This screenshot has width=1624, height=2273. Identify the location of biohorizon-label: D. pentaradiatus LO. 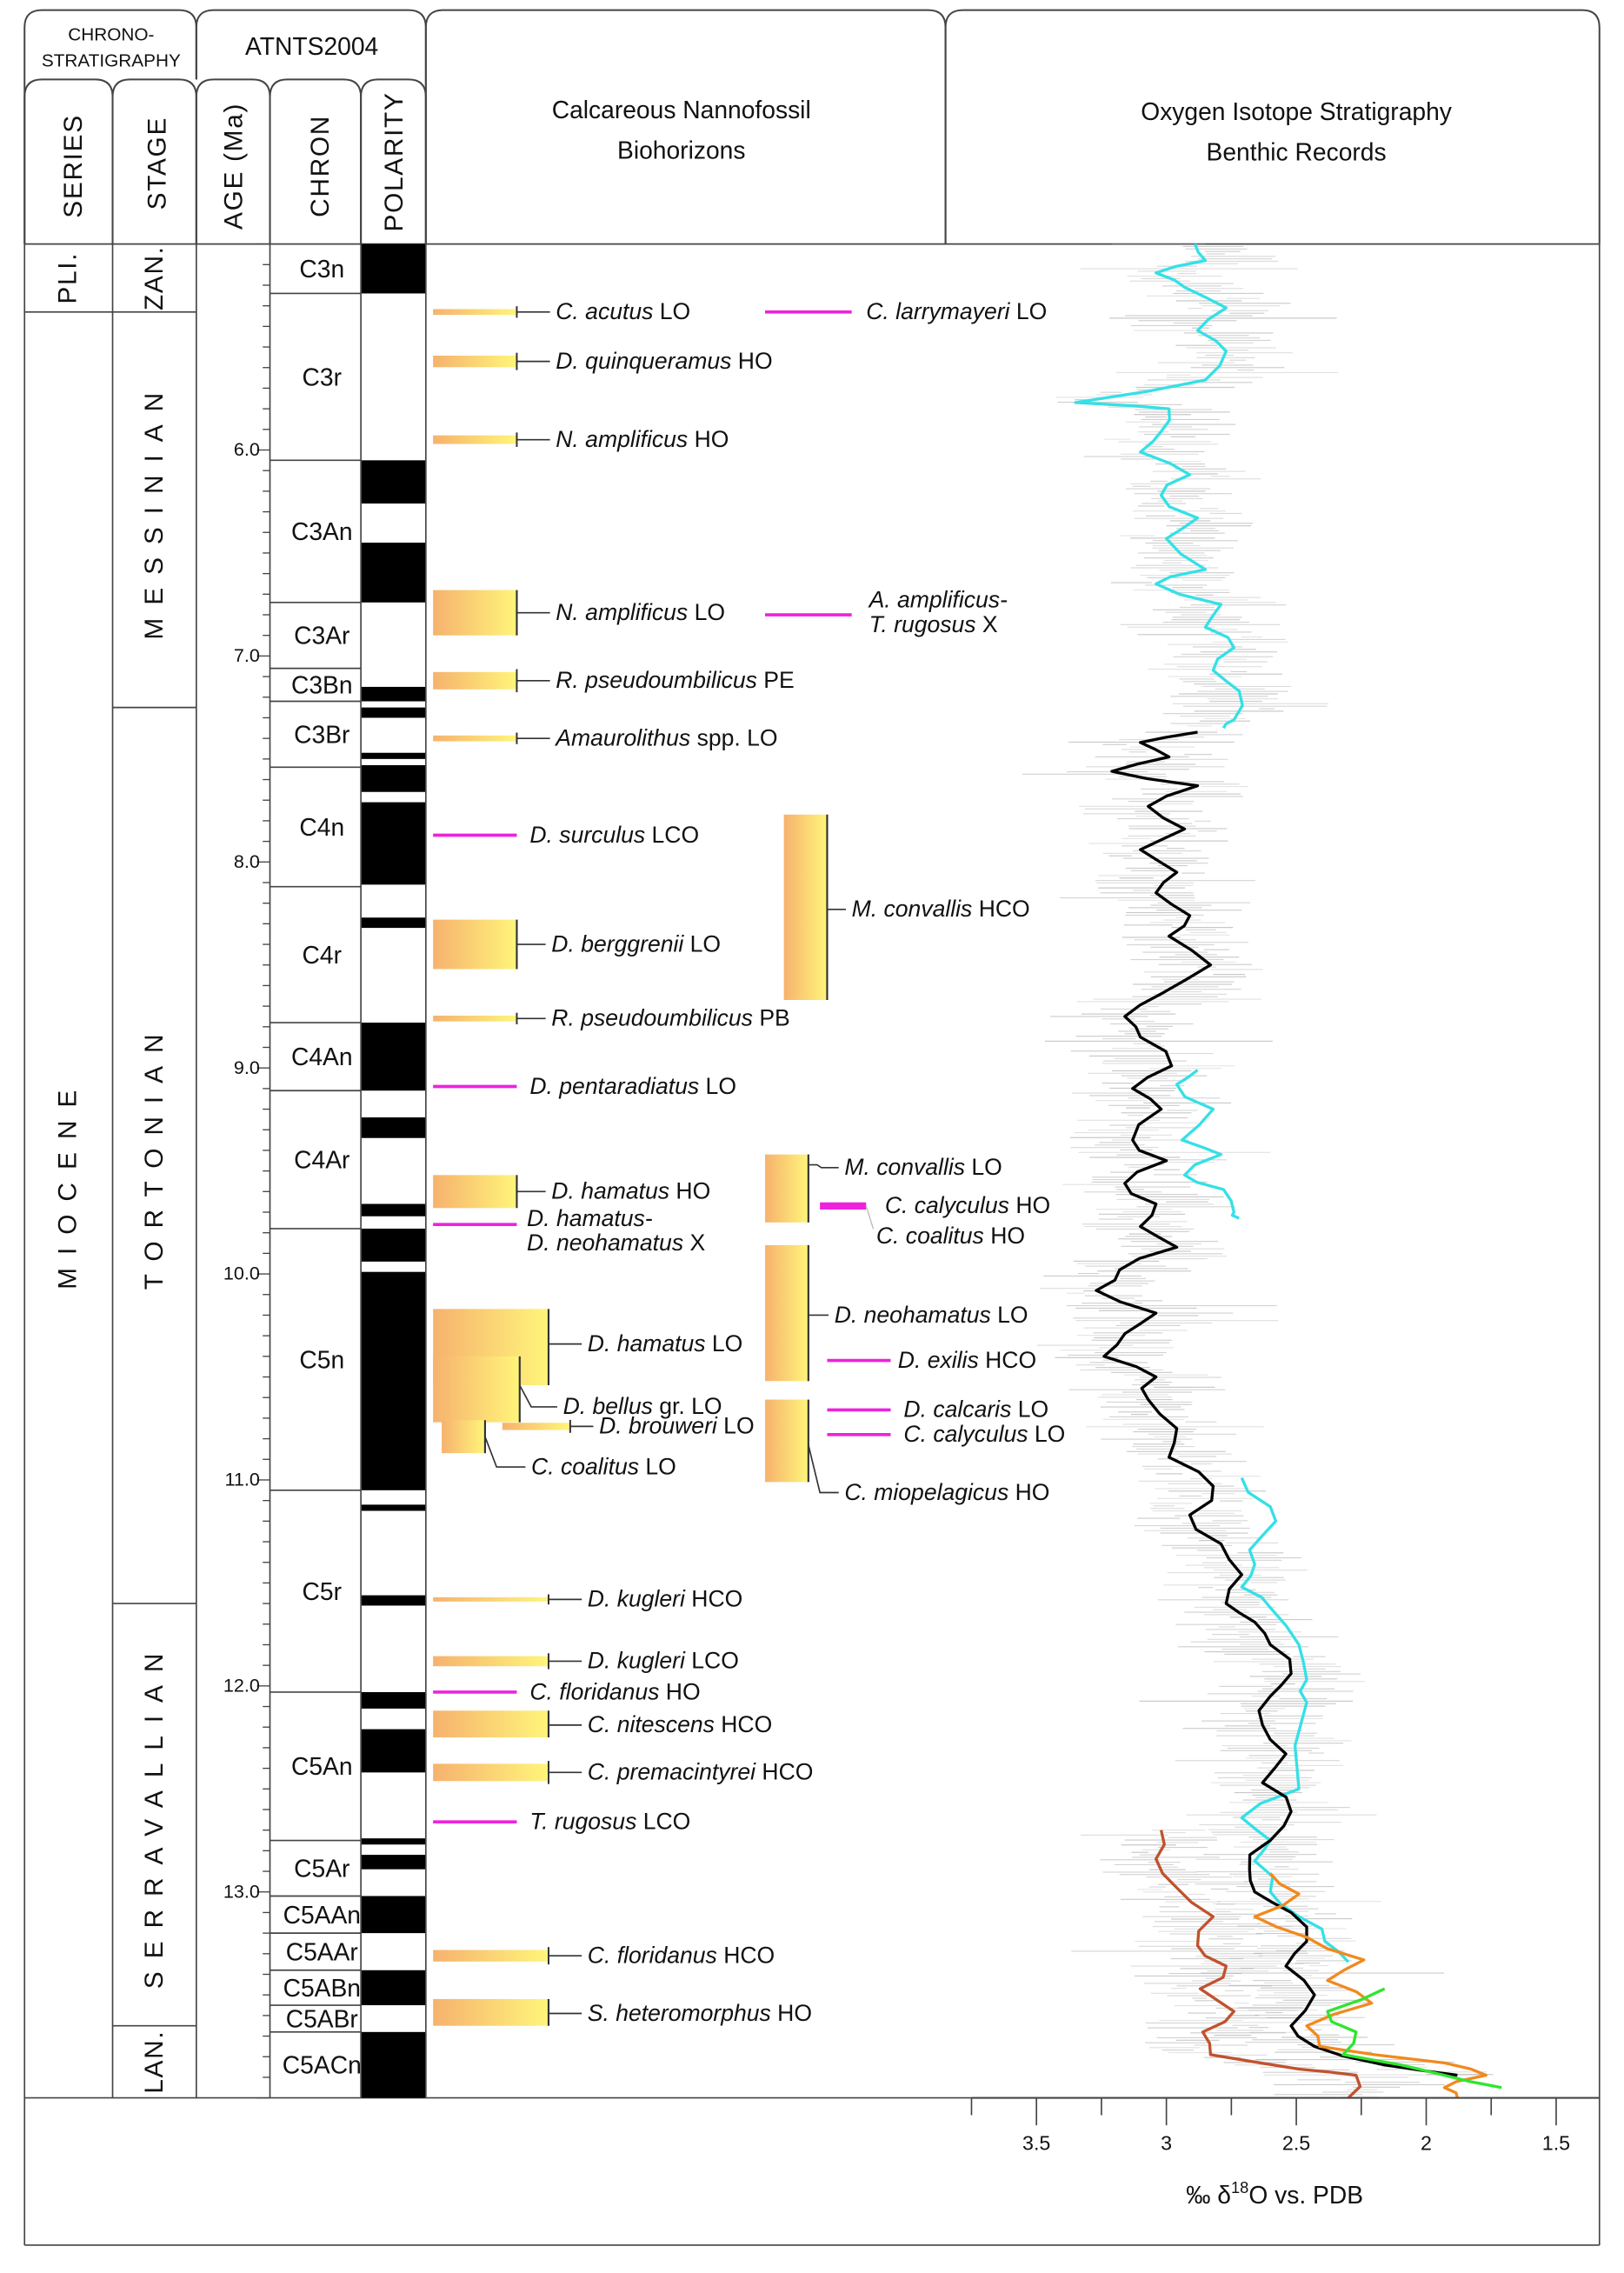
(633, 1086).